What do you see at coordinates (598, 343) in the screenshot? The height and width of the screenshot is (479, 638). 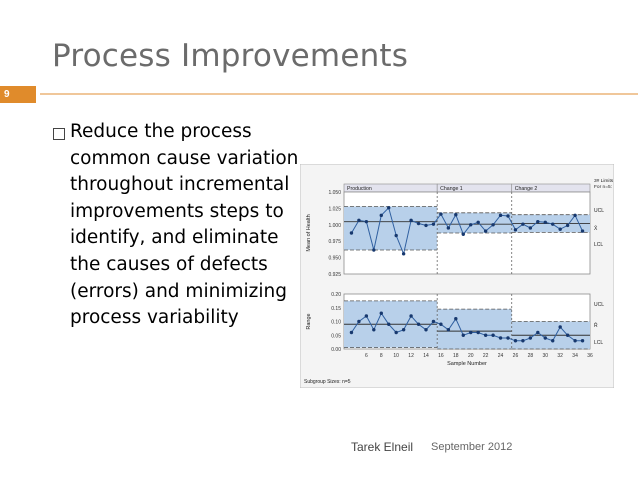 I see `range-limit-label: LCL` at bounding box center [598, 343].